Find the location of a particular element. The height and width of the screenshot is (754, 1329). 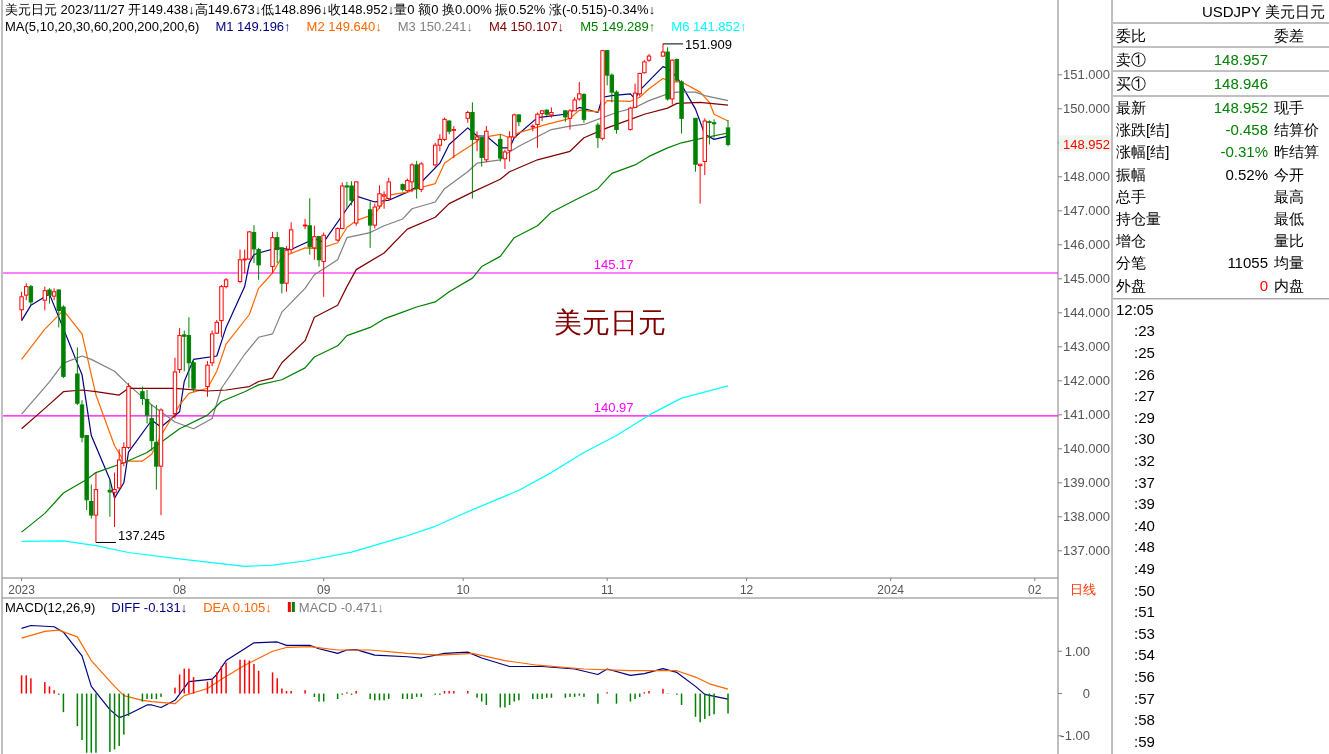

x-tick-label: 2024 is located at coordinates (891, 590).